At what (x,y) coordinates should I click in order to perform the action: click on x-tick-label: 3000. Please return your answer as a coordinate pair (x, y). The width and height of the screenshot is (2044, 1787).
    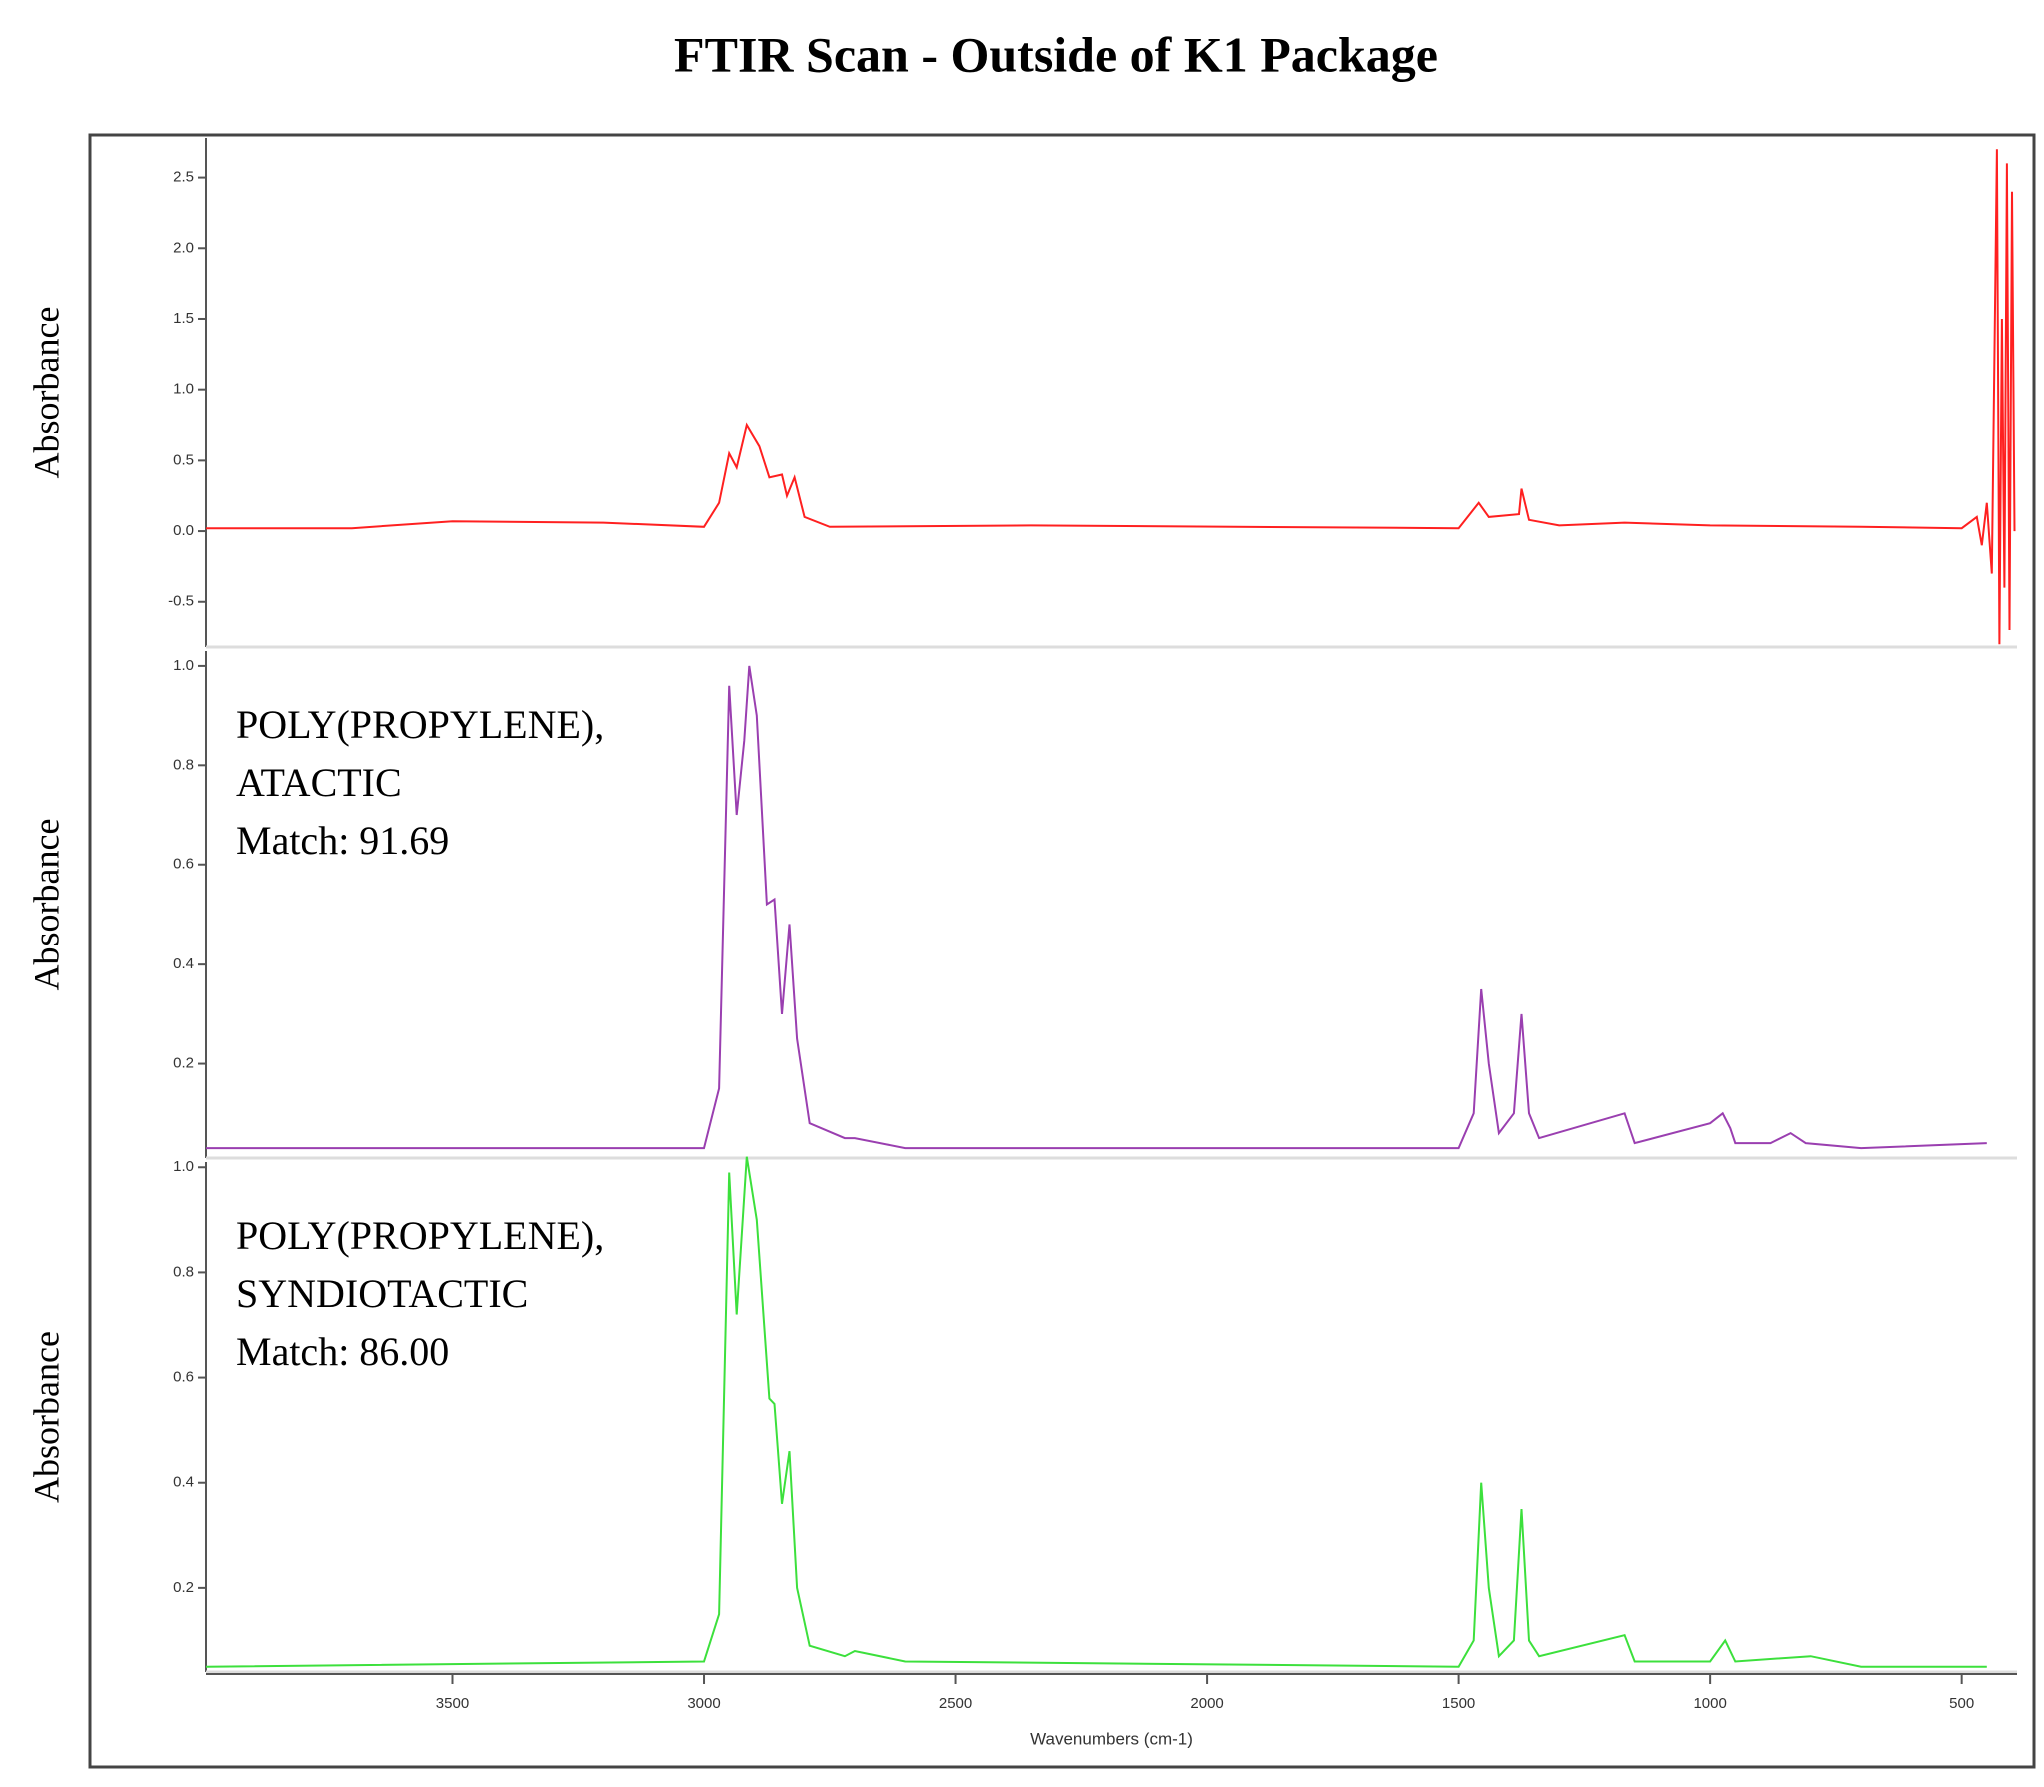
    Looking at the image, I should click on (703, 1703).